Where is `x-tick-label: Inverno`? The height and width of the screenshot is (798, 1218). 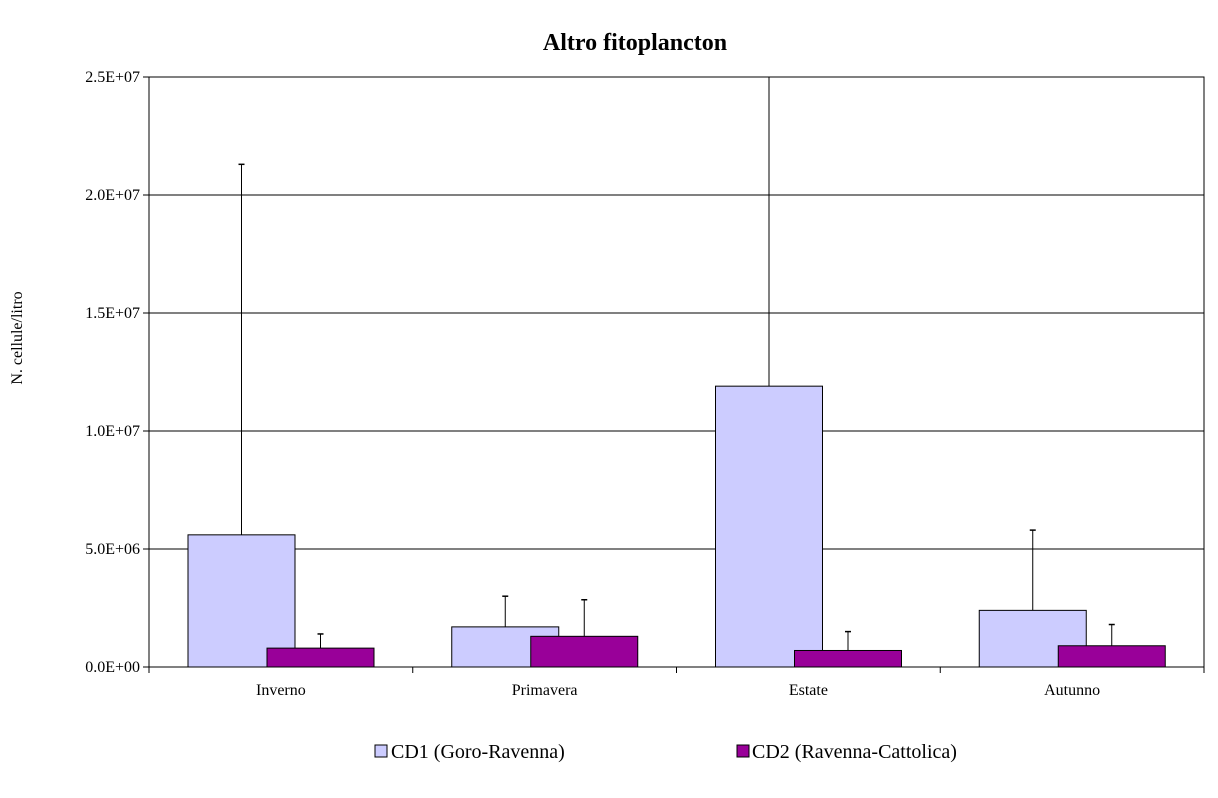 x-tick-label: Inverno is located at coordinates (281, 690).